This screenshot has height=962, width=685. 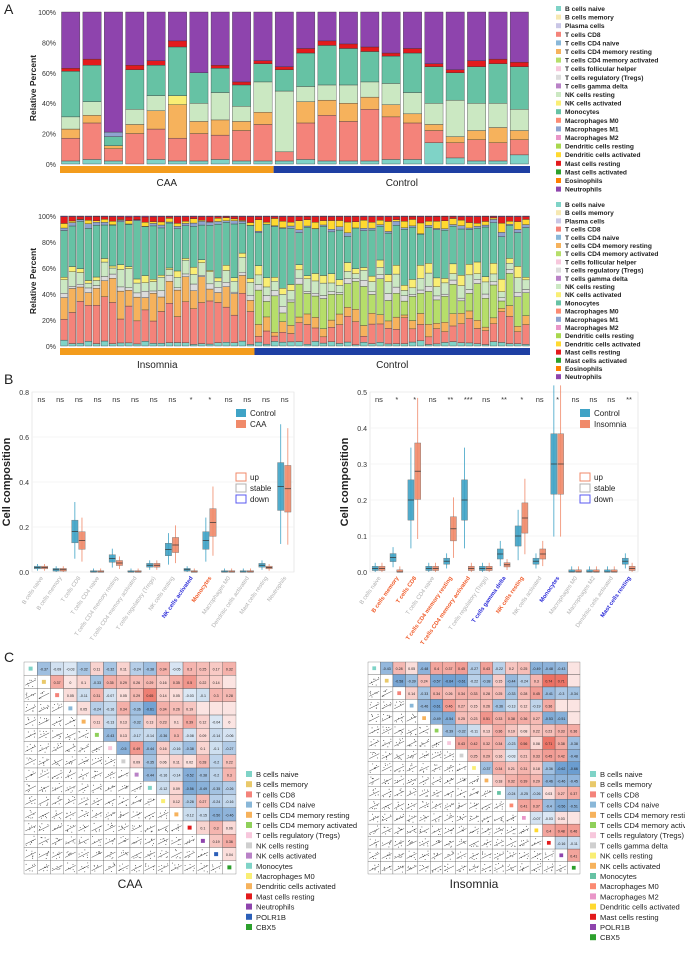 I want to click on legend-swatch-t-cells-cd4-naive, so click(x=558, y=237).